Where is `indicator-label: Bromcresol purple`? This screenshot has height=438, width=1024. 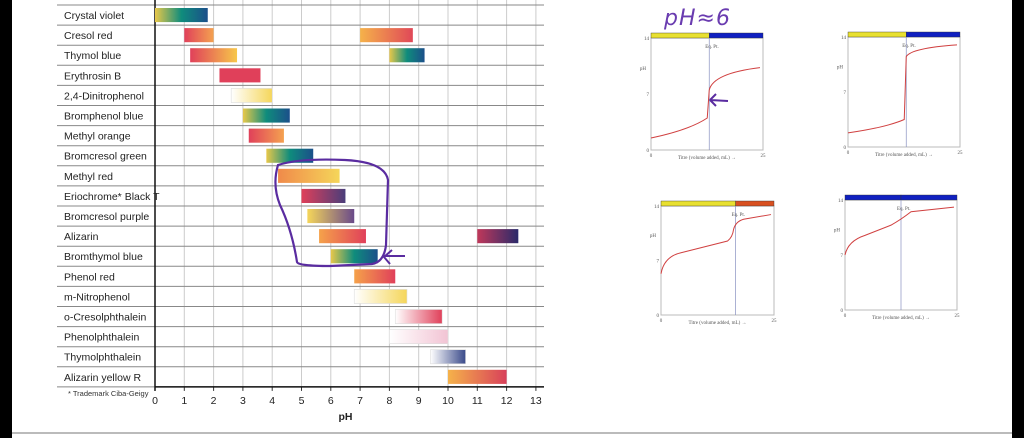 indicator-label: Bromcresol purple is located at coordinates (106, 217).